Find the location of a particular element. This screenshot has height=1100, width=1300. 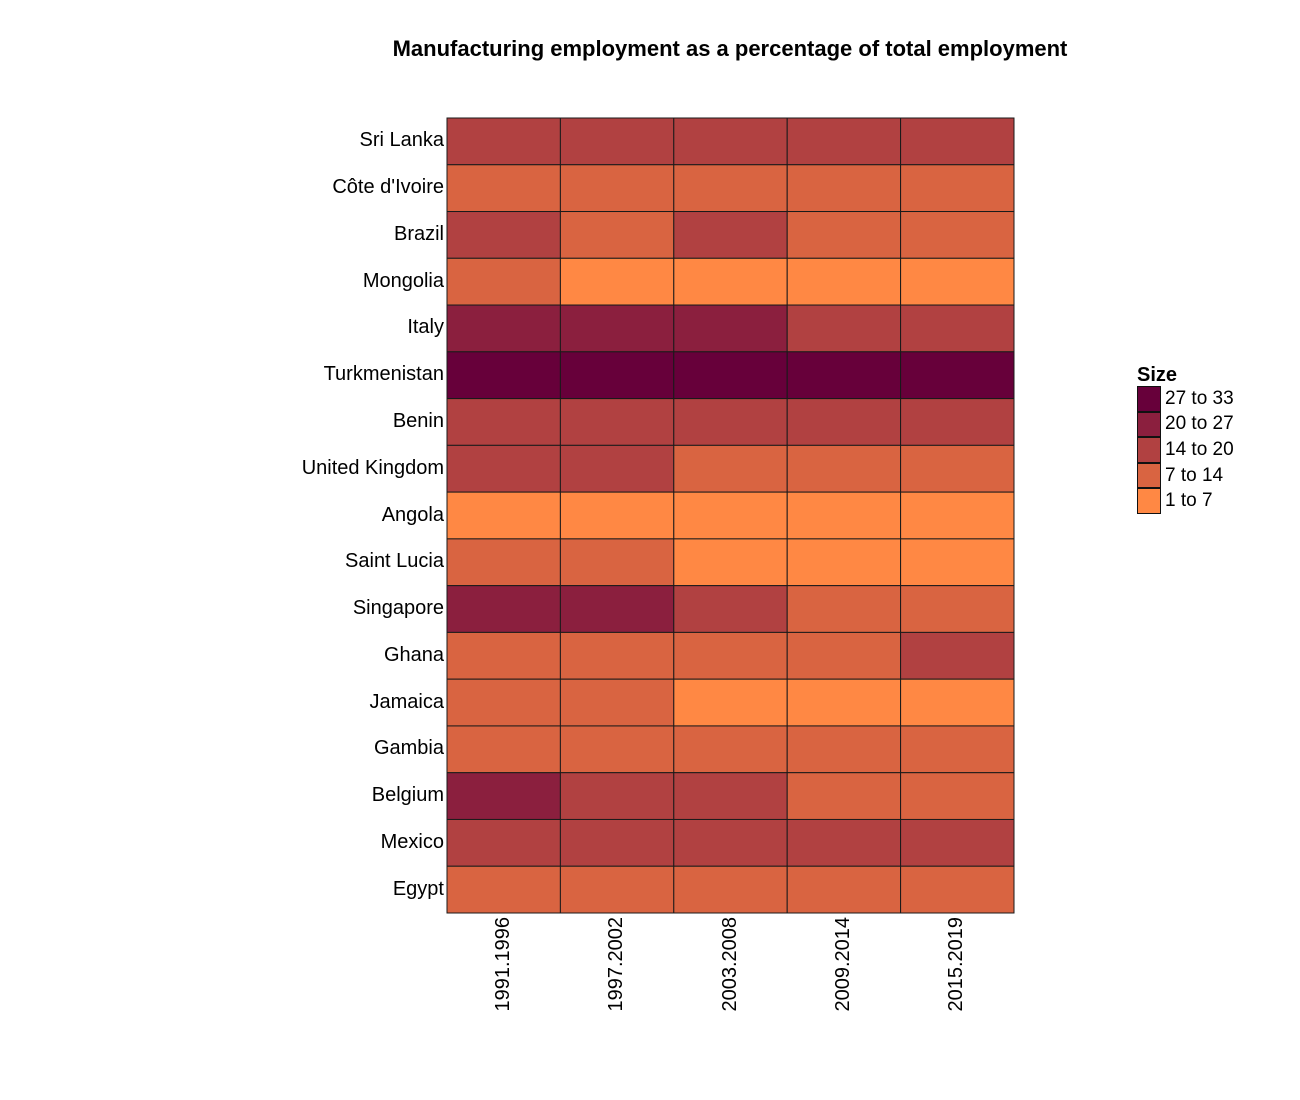

x-tick-label: 1997.2002 is located at coordinates (616, 964).